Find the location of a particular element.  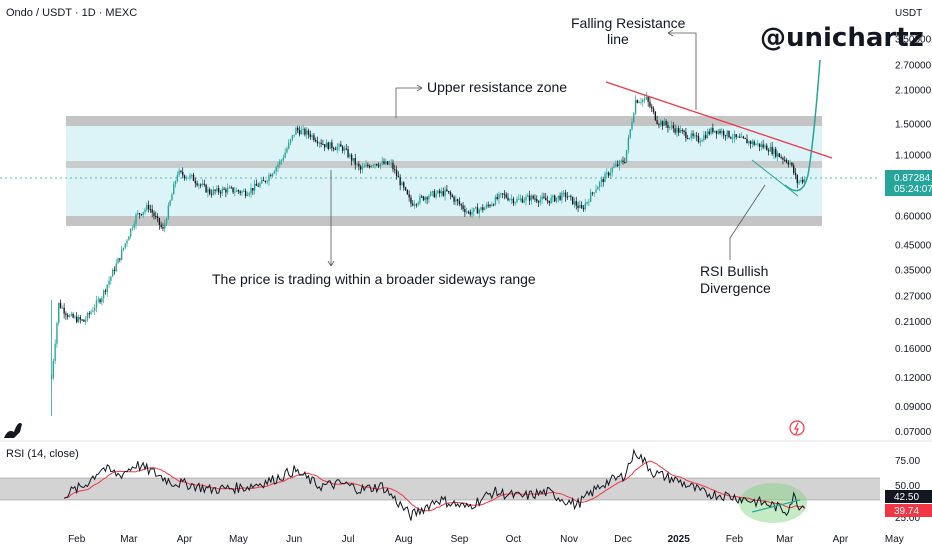

upper-resistance-arrowhead is located at coordinates (419, 88).